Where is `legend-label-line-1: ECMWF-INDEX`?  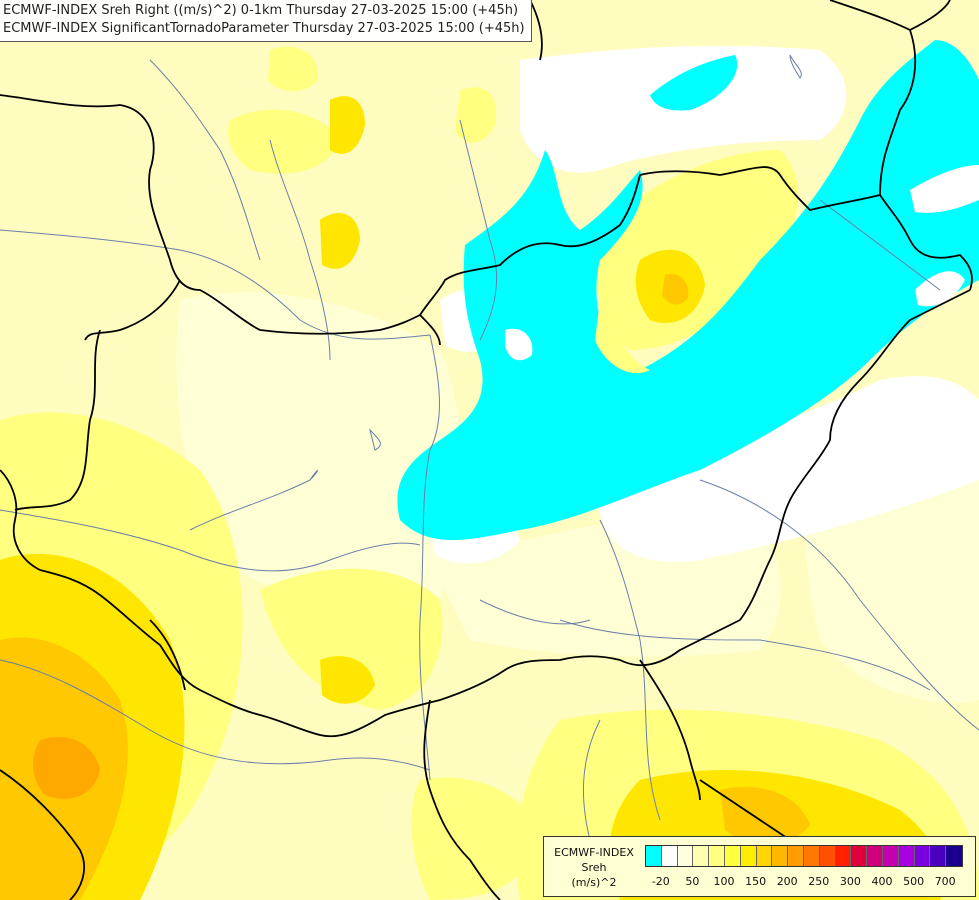 legend-label-line-1: ECMWF-INDEX is located at coordinates (594, 852).